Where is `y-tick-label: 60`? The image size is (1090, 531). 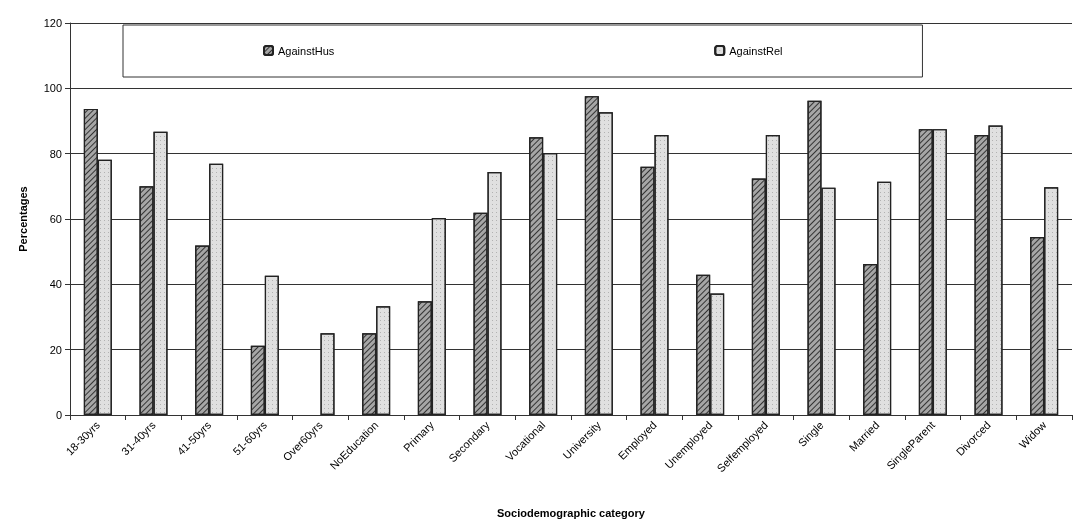 y-tick-label: 60 is located at coordinates (55, 219).